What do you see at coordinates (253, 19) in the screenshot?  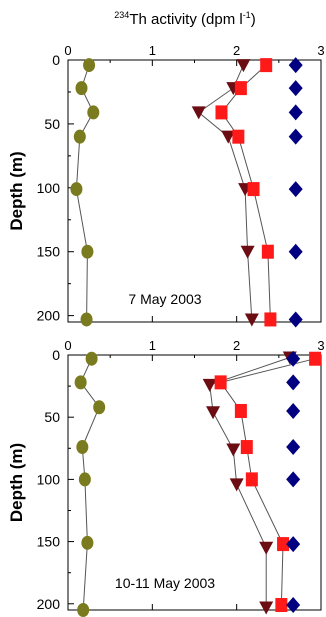 I see `title-close-paren: )` at bounding box center [253, 19].